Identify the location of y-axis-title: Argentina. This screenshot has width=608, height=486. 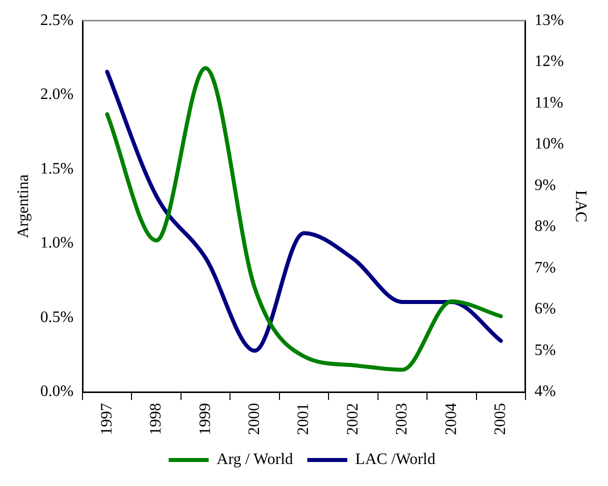
(23, 206).